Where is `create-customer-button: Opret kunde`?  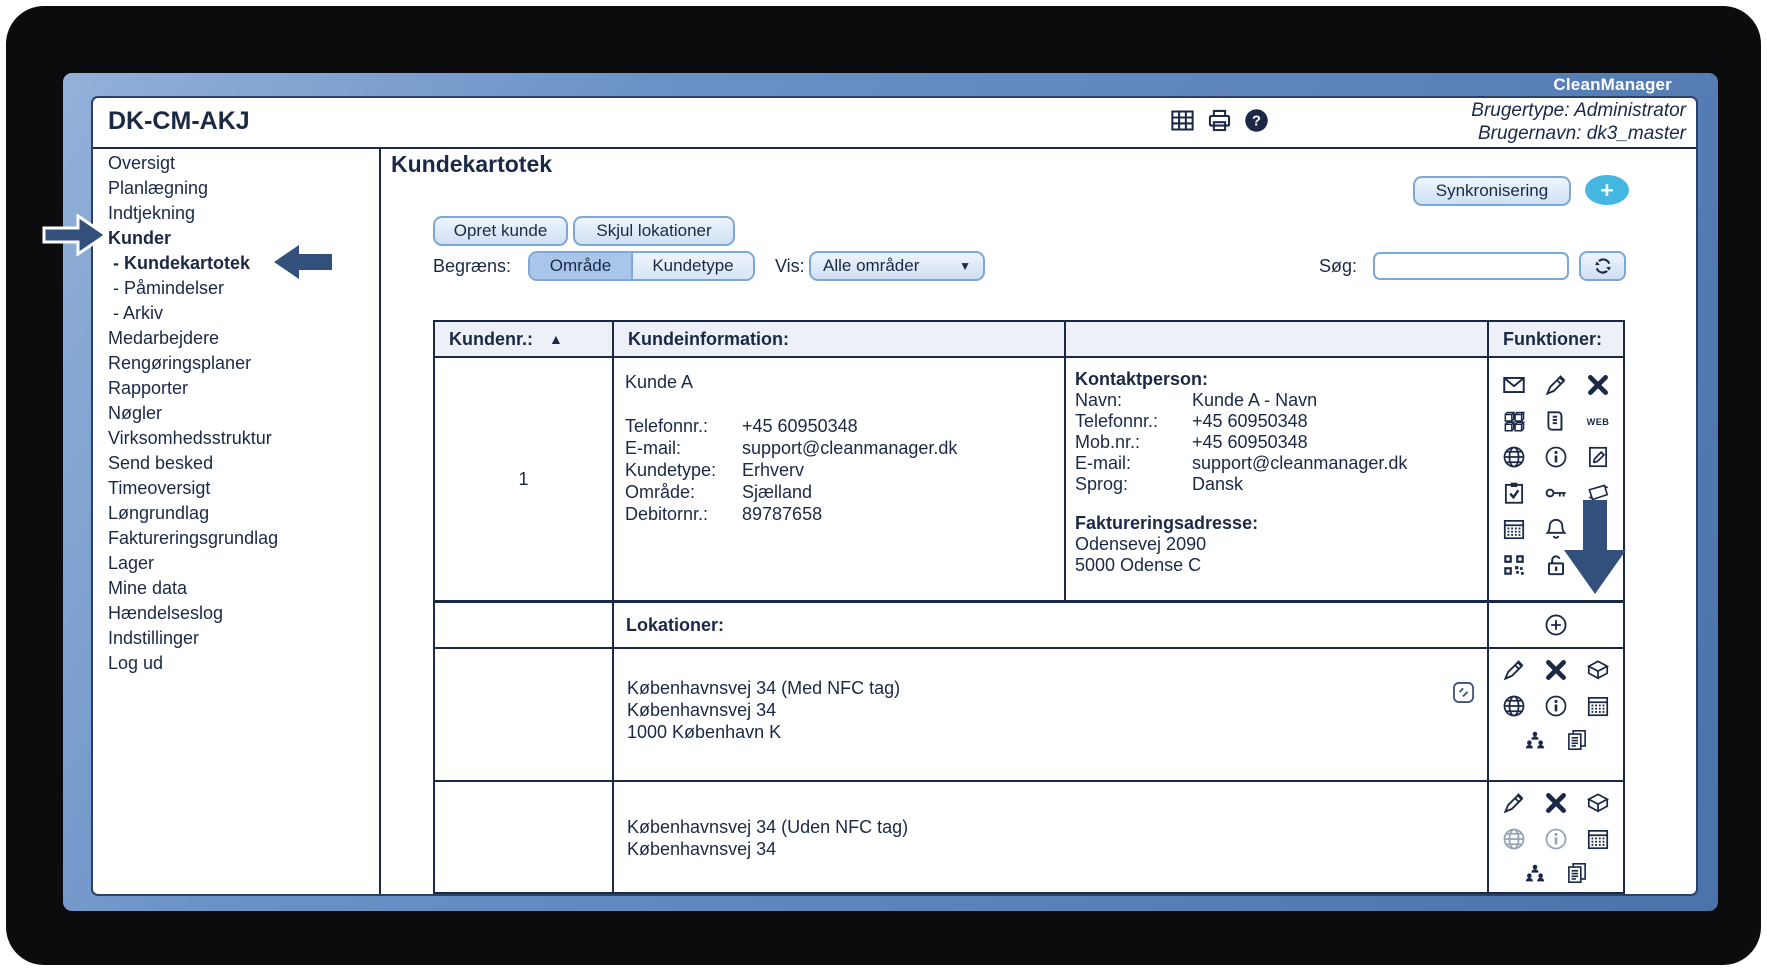 create-customer-button: Opret kunde is located at coordinates (500, 231).